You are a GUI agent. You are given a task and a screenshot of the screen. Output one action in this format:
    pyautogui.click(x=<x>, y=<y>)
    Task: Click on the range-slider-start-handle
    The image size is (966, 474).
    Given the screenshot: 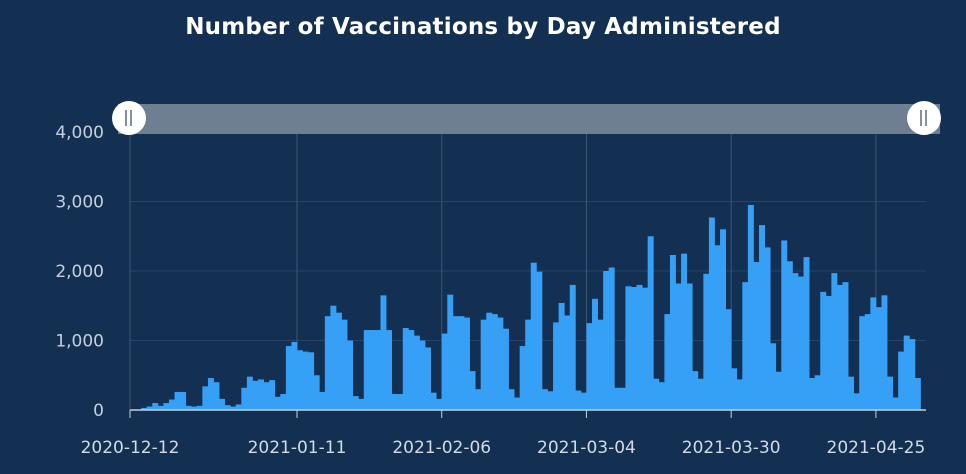 What is the action you would take?
    pyautogui.click(x=129, y=118)
    